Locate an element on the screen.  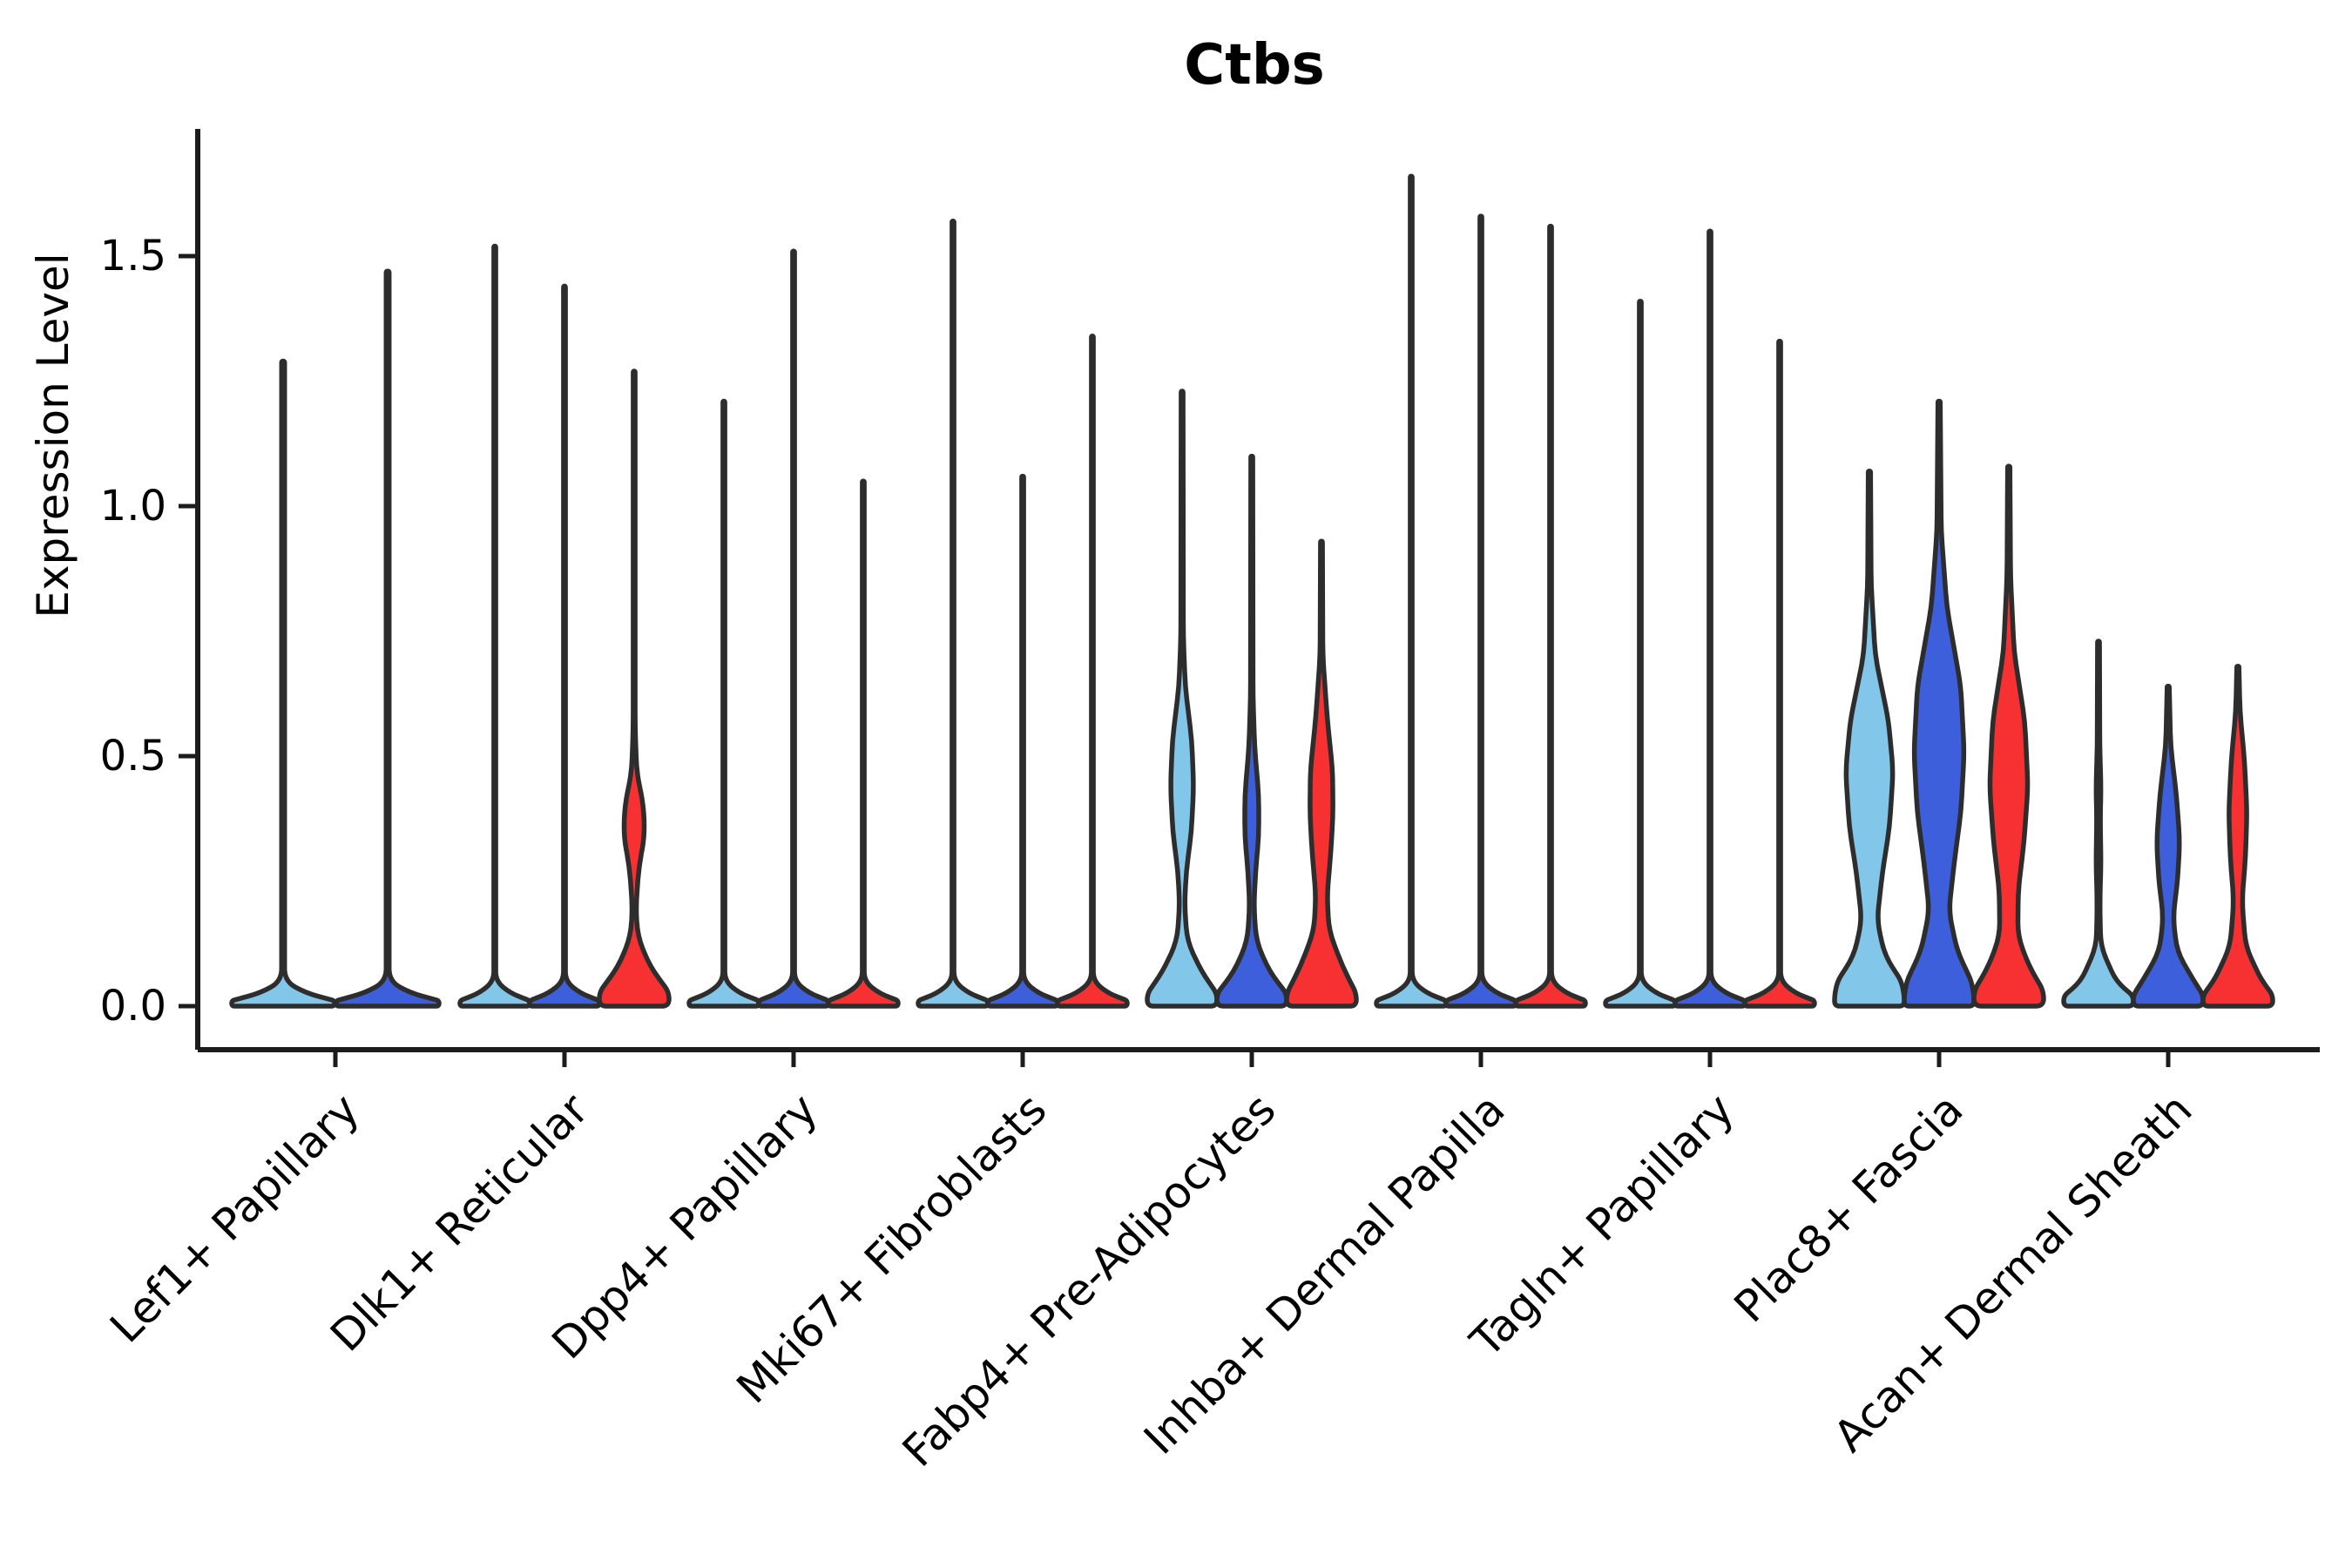
y-axis-label: Expression Level is located at coordinates (53, 435).